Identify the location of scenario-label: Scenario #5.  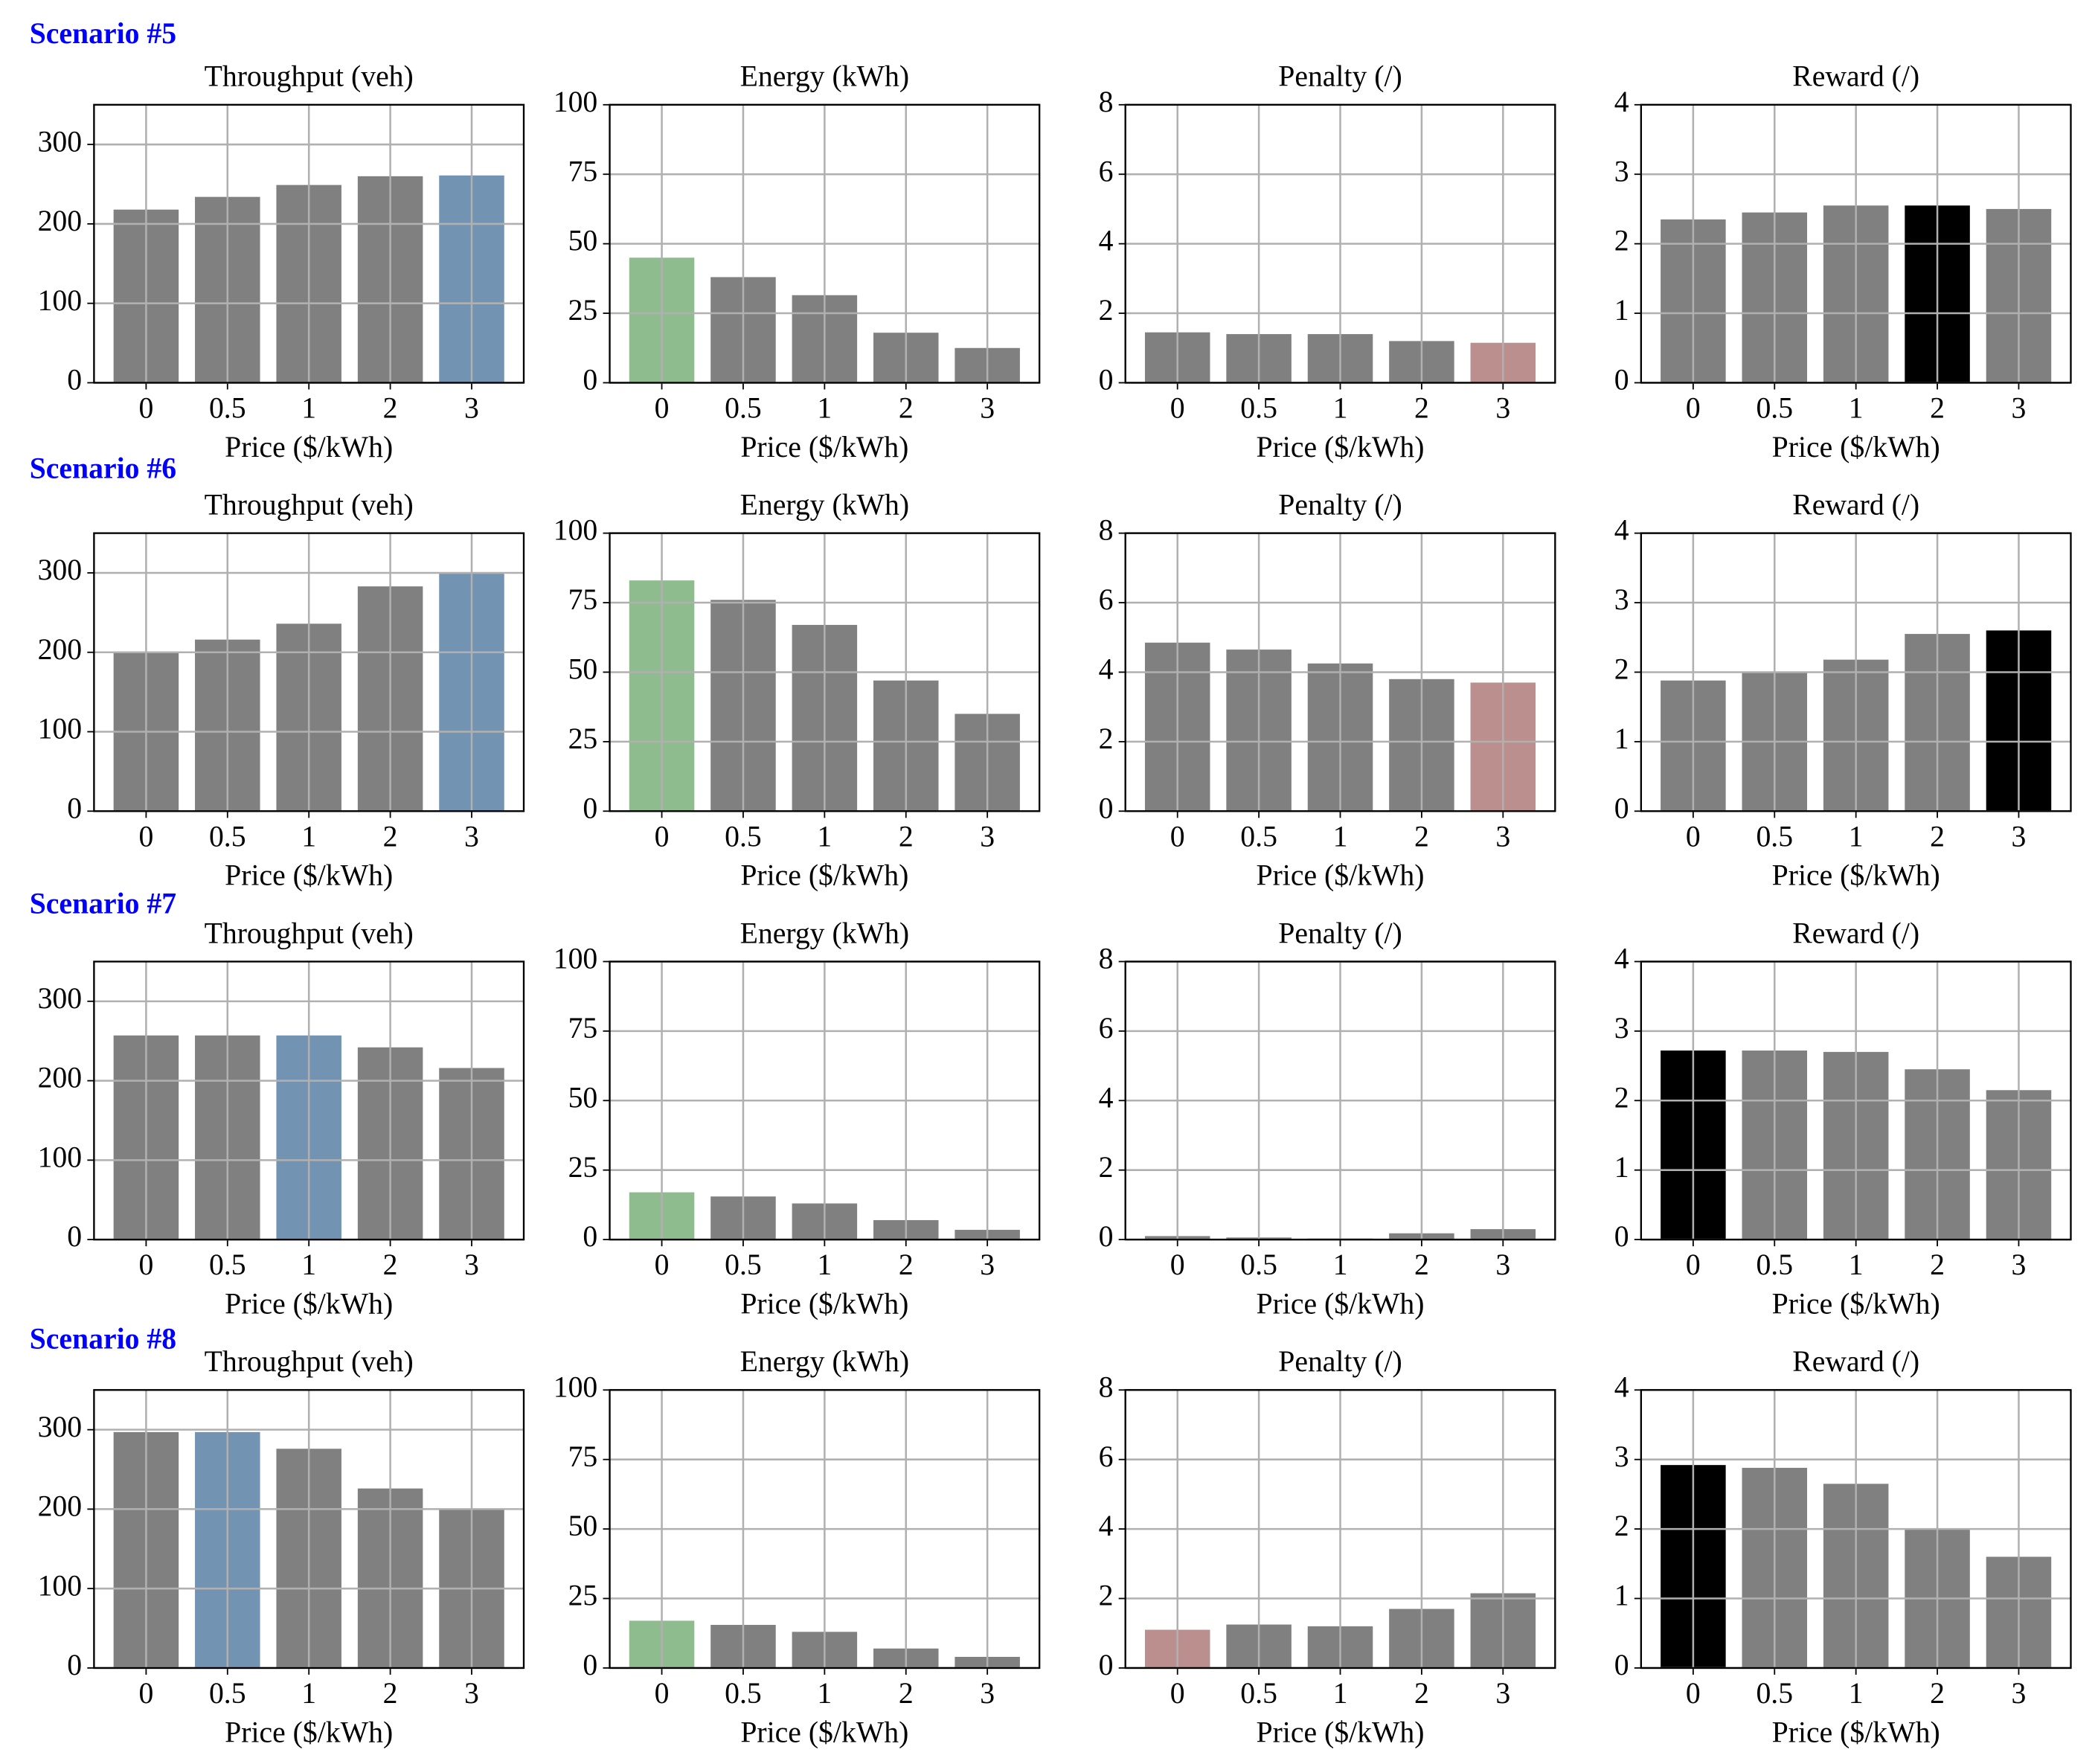
(103, 33).